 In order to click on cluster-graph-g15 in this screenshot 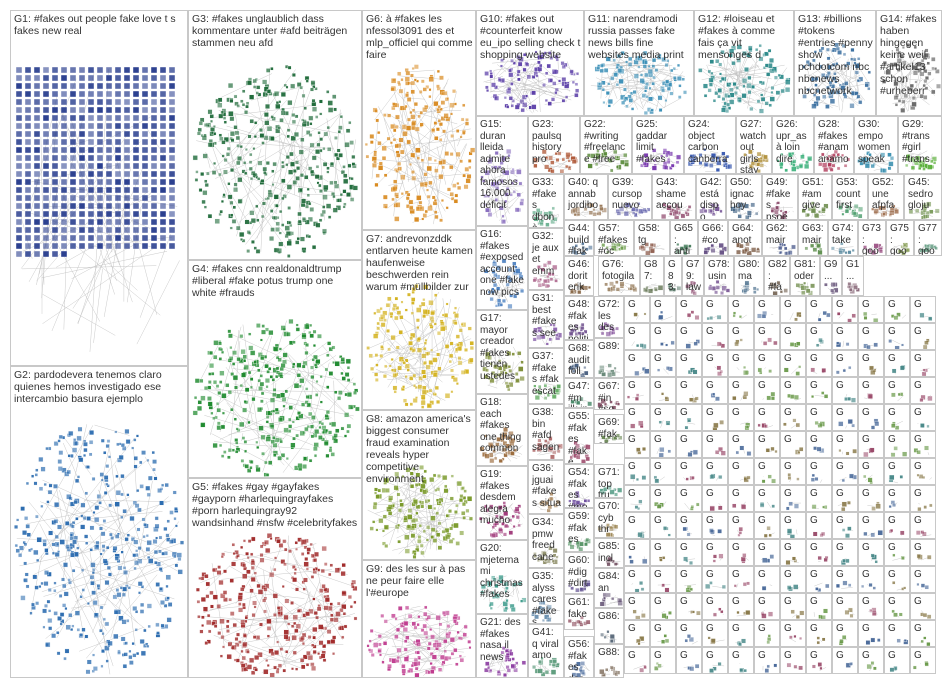, I will do `click(502, 186)`.